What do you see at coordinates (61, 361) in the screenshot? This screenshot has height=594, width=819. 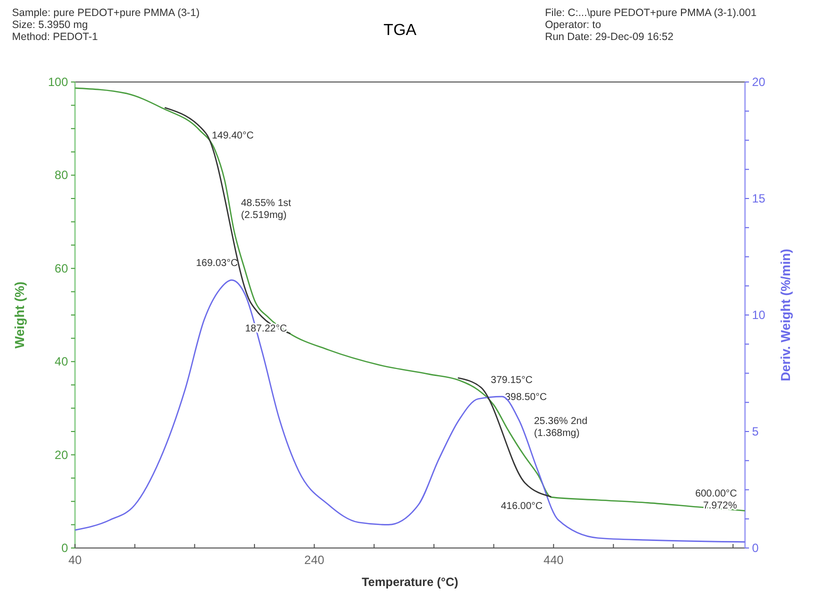 I see `y-tick-label: 40` at bounding box center [61, 361].